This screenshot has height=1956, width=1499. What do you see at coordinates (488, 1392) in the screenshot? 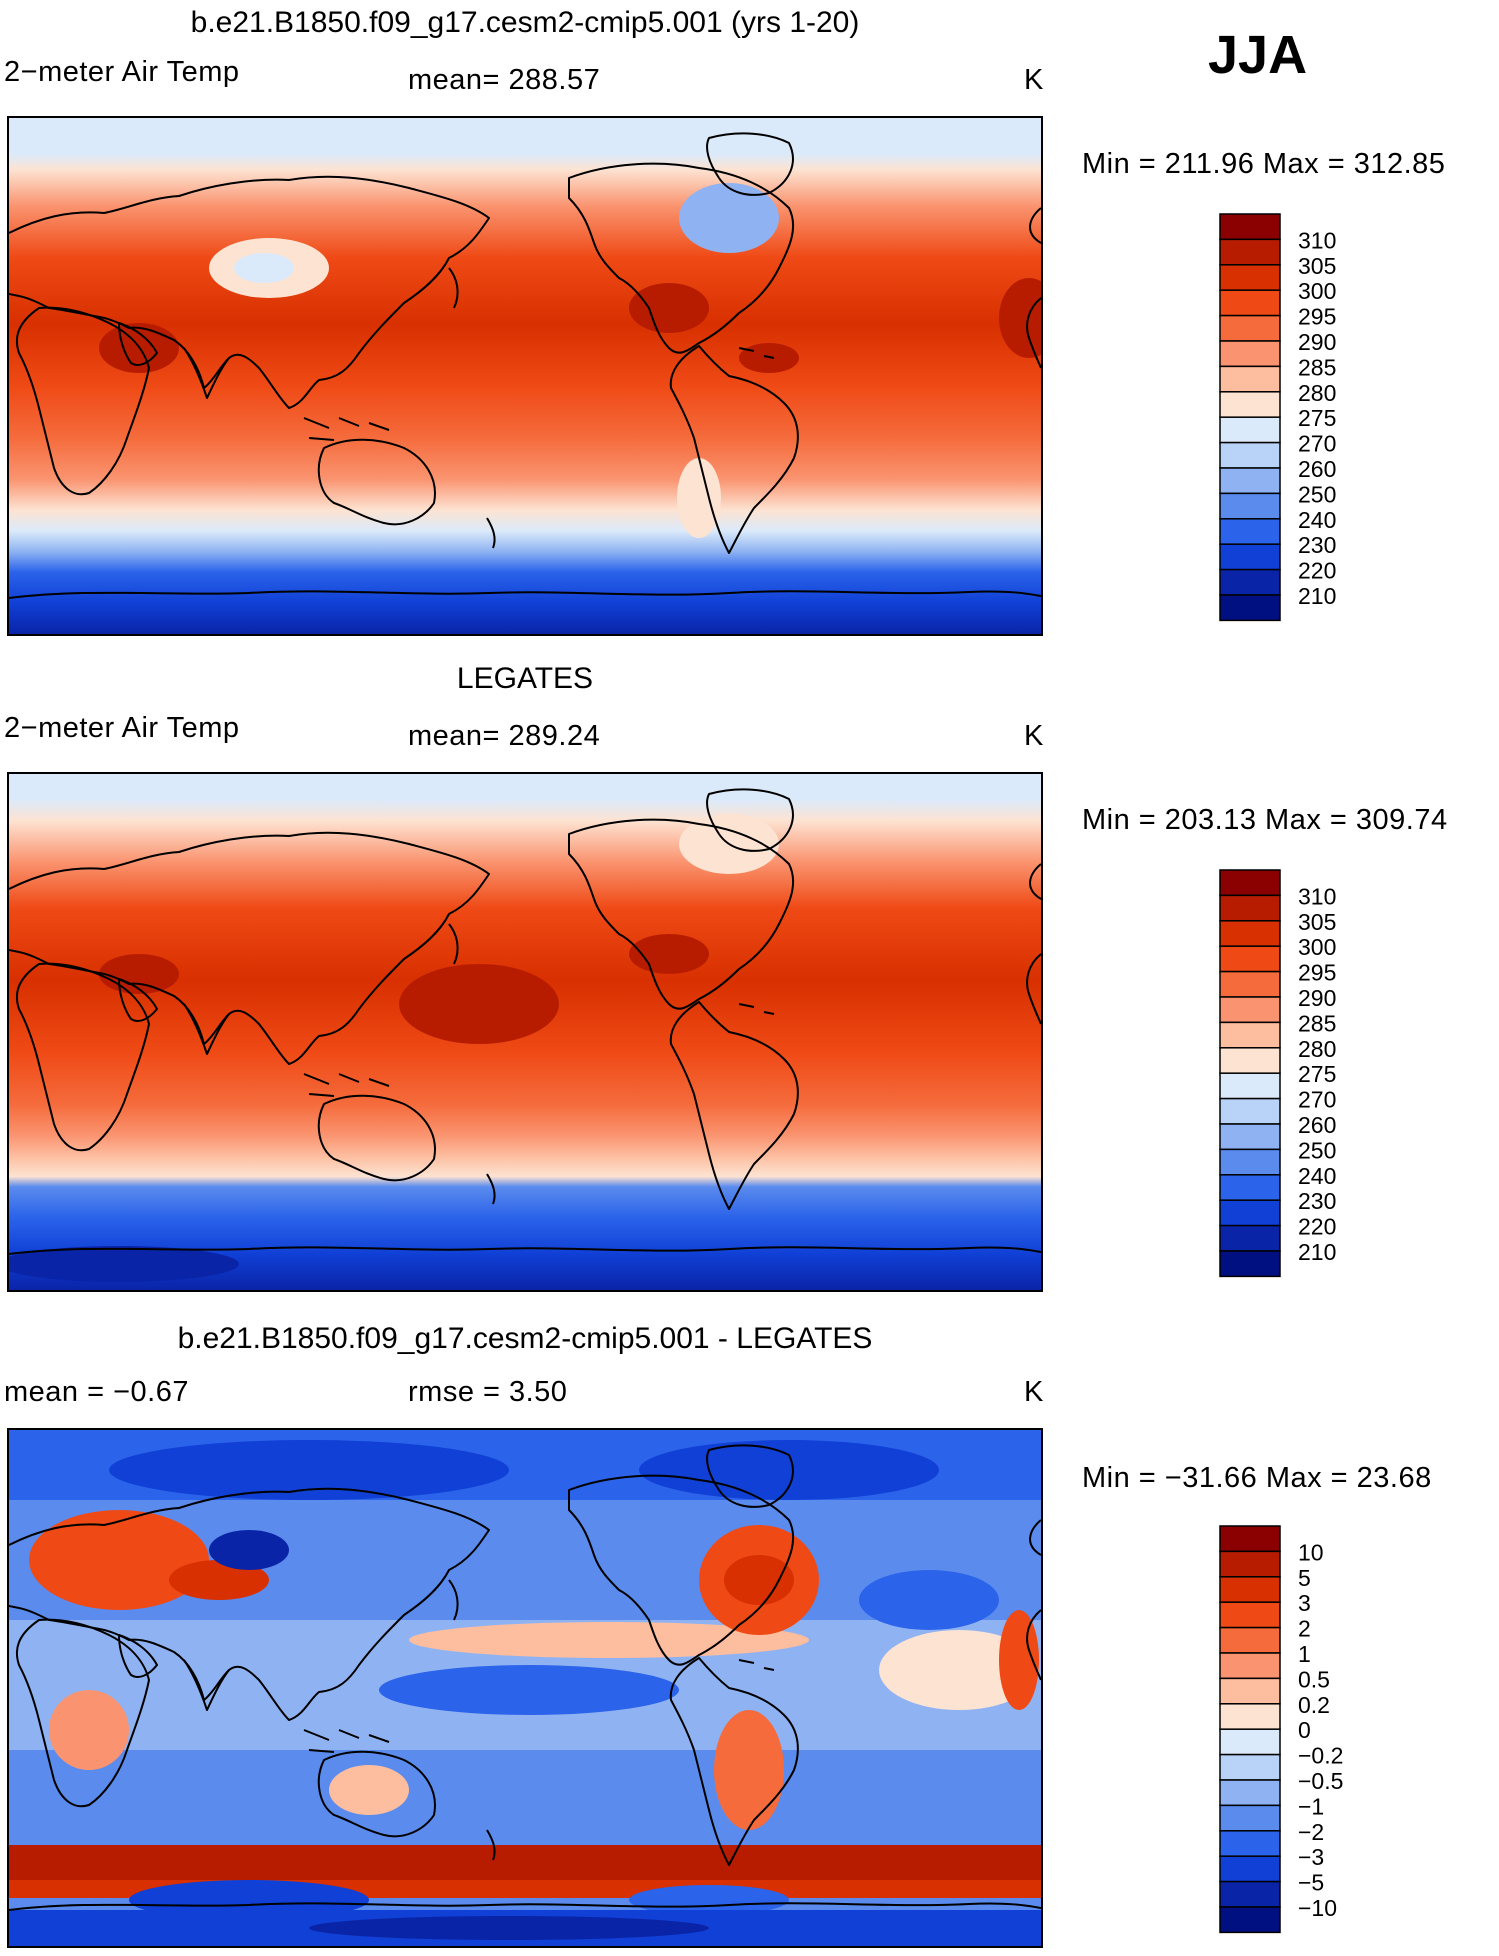
I see `panel-3-rmse-label: rmse = 3.50` at bounding box center [488, 1392].